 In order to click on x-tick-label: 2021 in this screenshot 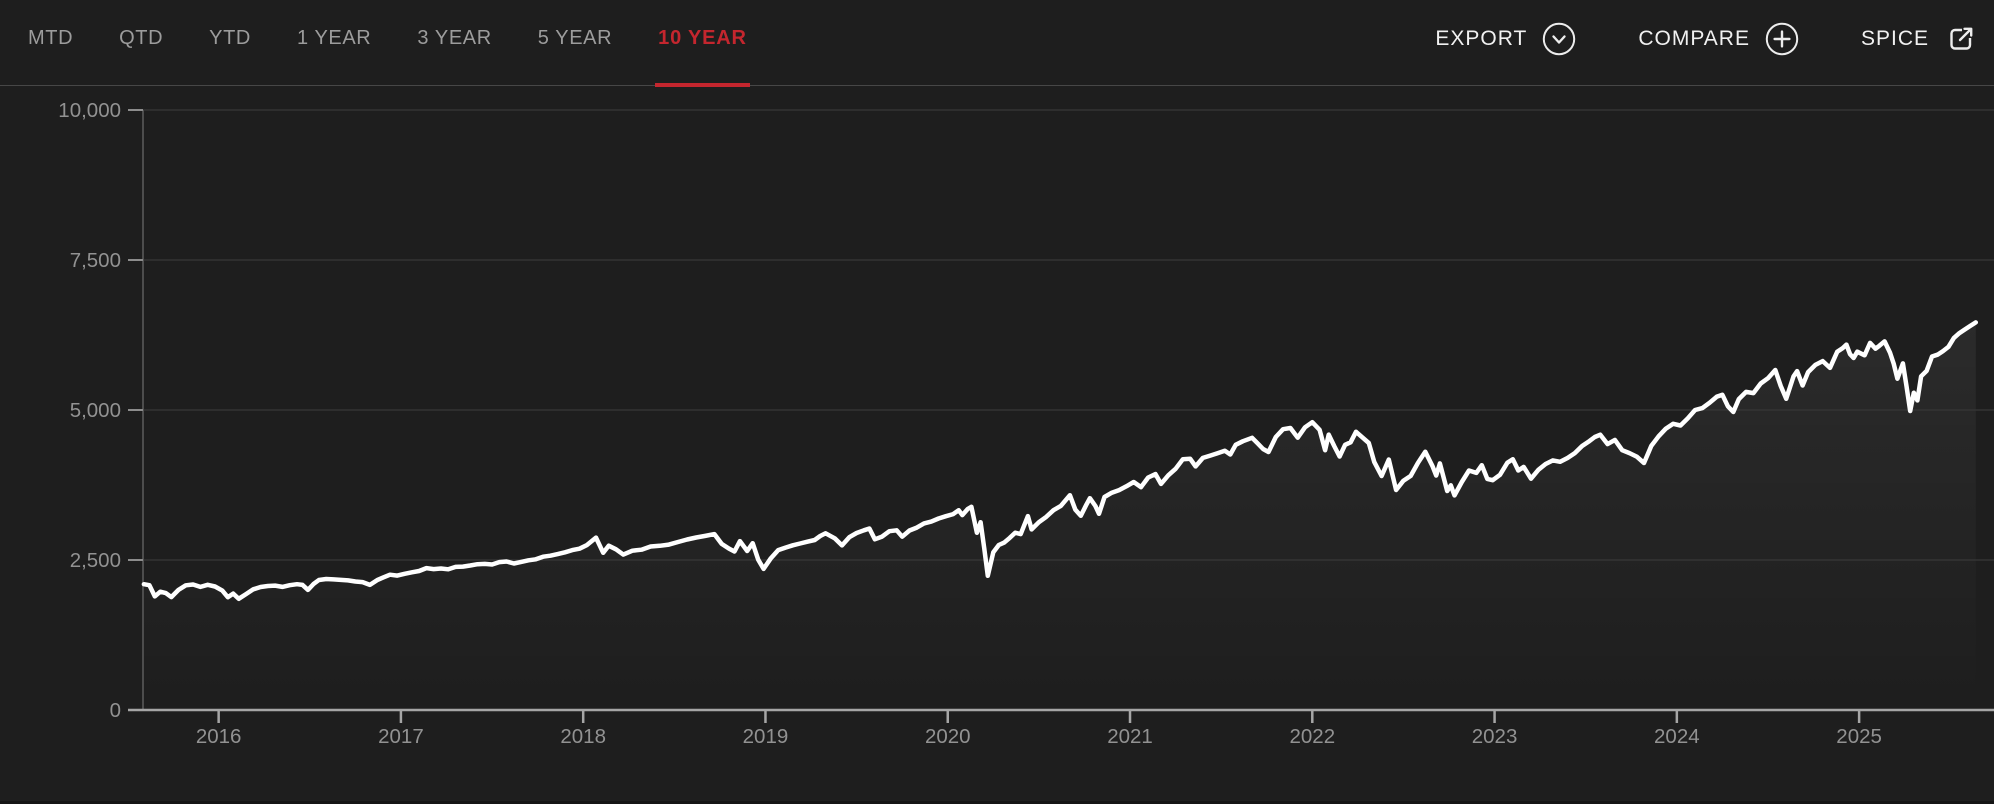, I will do `click(1130, 736)`.